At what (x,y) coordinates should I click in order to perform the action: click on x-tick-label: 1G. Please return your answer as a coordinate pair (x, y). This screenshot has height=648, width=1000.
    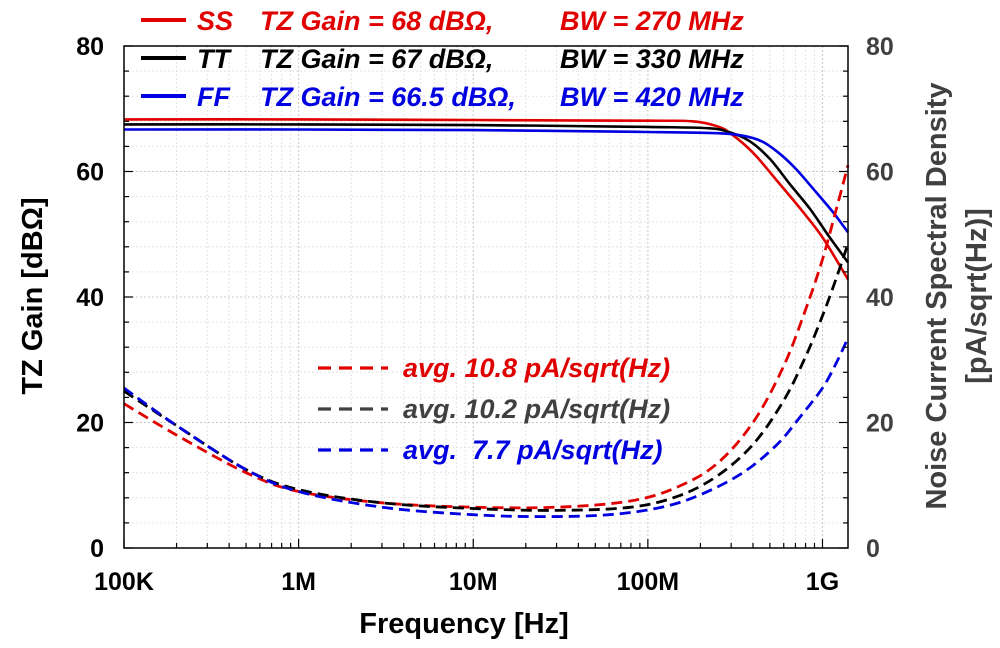
    Looking at the image, I should click on (822, 582).